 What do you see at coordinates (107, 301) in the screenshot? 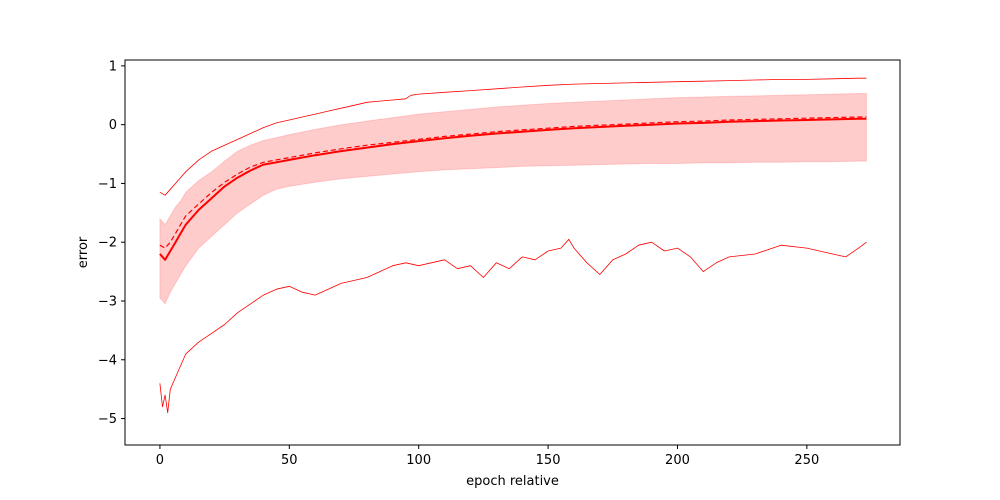
I see `y-tick-label: −3` at bounding box center [107, 301].